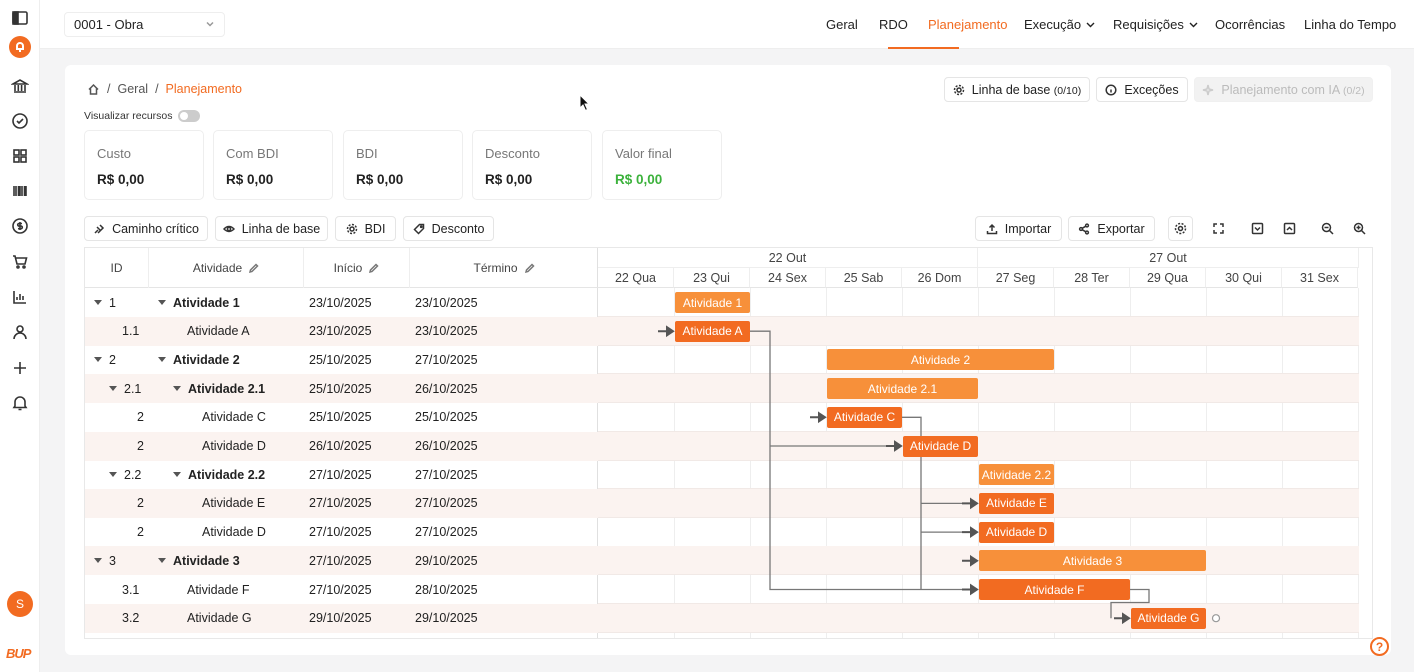 Image resolution: width=1414 pixels, height=672 pixels. Describe the element at coordinates (1018, 228) in the screenshot. I see `import-button: Importar` at that location.